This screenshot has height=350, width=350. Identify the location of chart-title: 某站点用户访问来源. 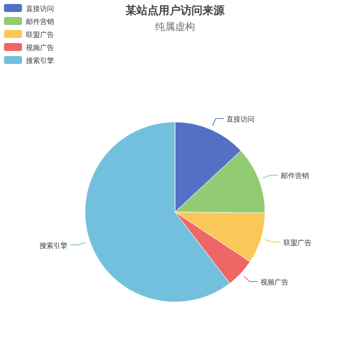
(175, 10).